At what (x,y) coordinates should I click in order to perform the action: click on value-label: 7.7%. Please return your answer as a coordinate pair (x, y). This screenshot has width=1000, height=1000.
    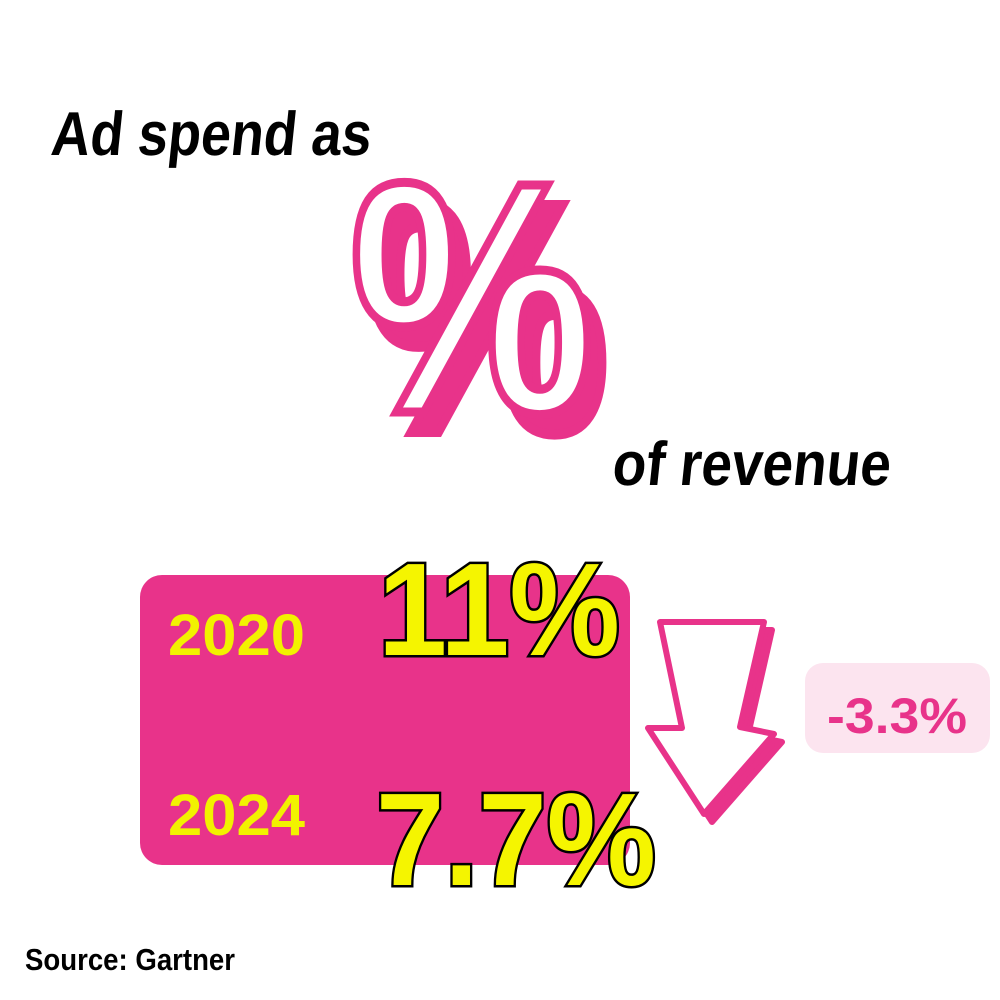
    Looking at the image, I should click on (516, 839).